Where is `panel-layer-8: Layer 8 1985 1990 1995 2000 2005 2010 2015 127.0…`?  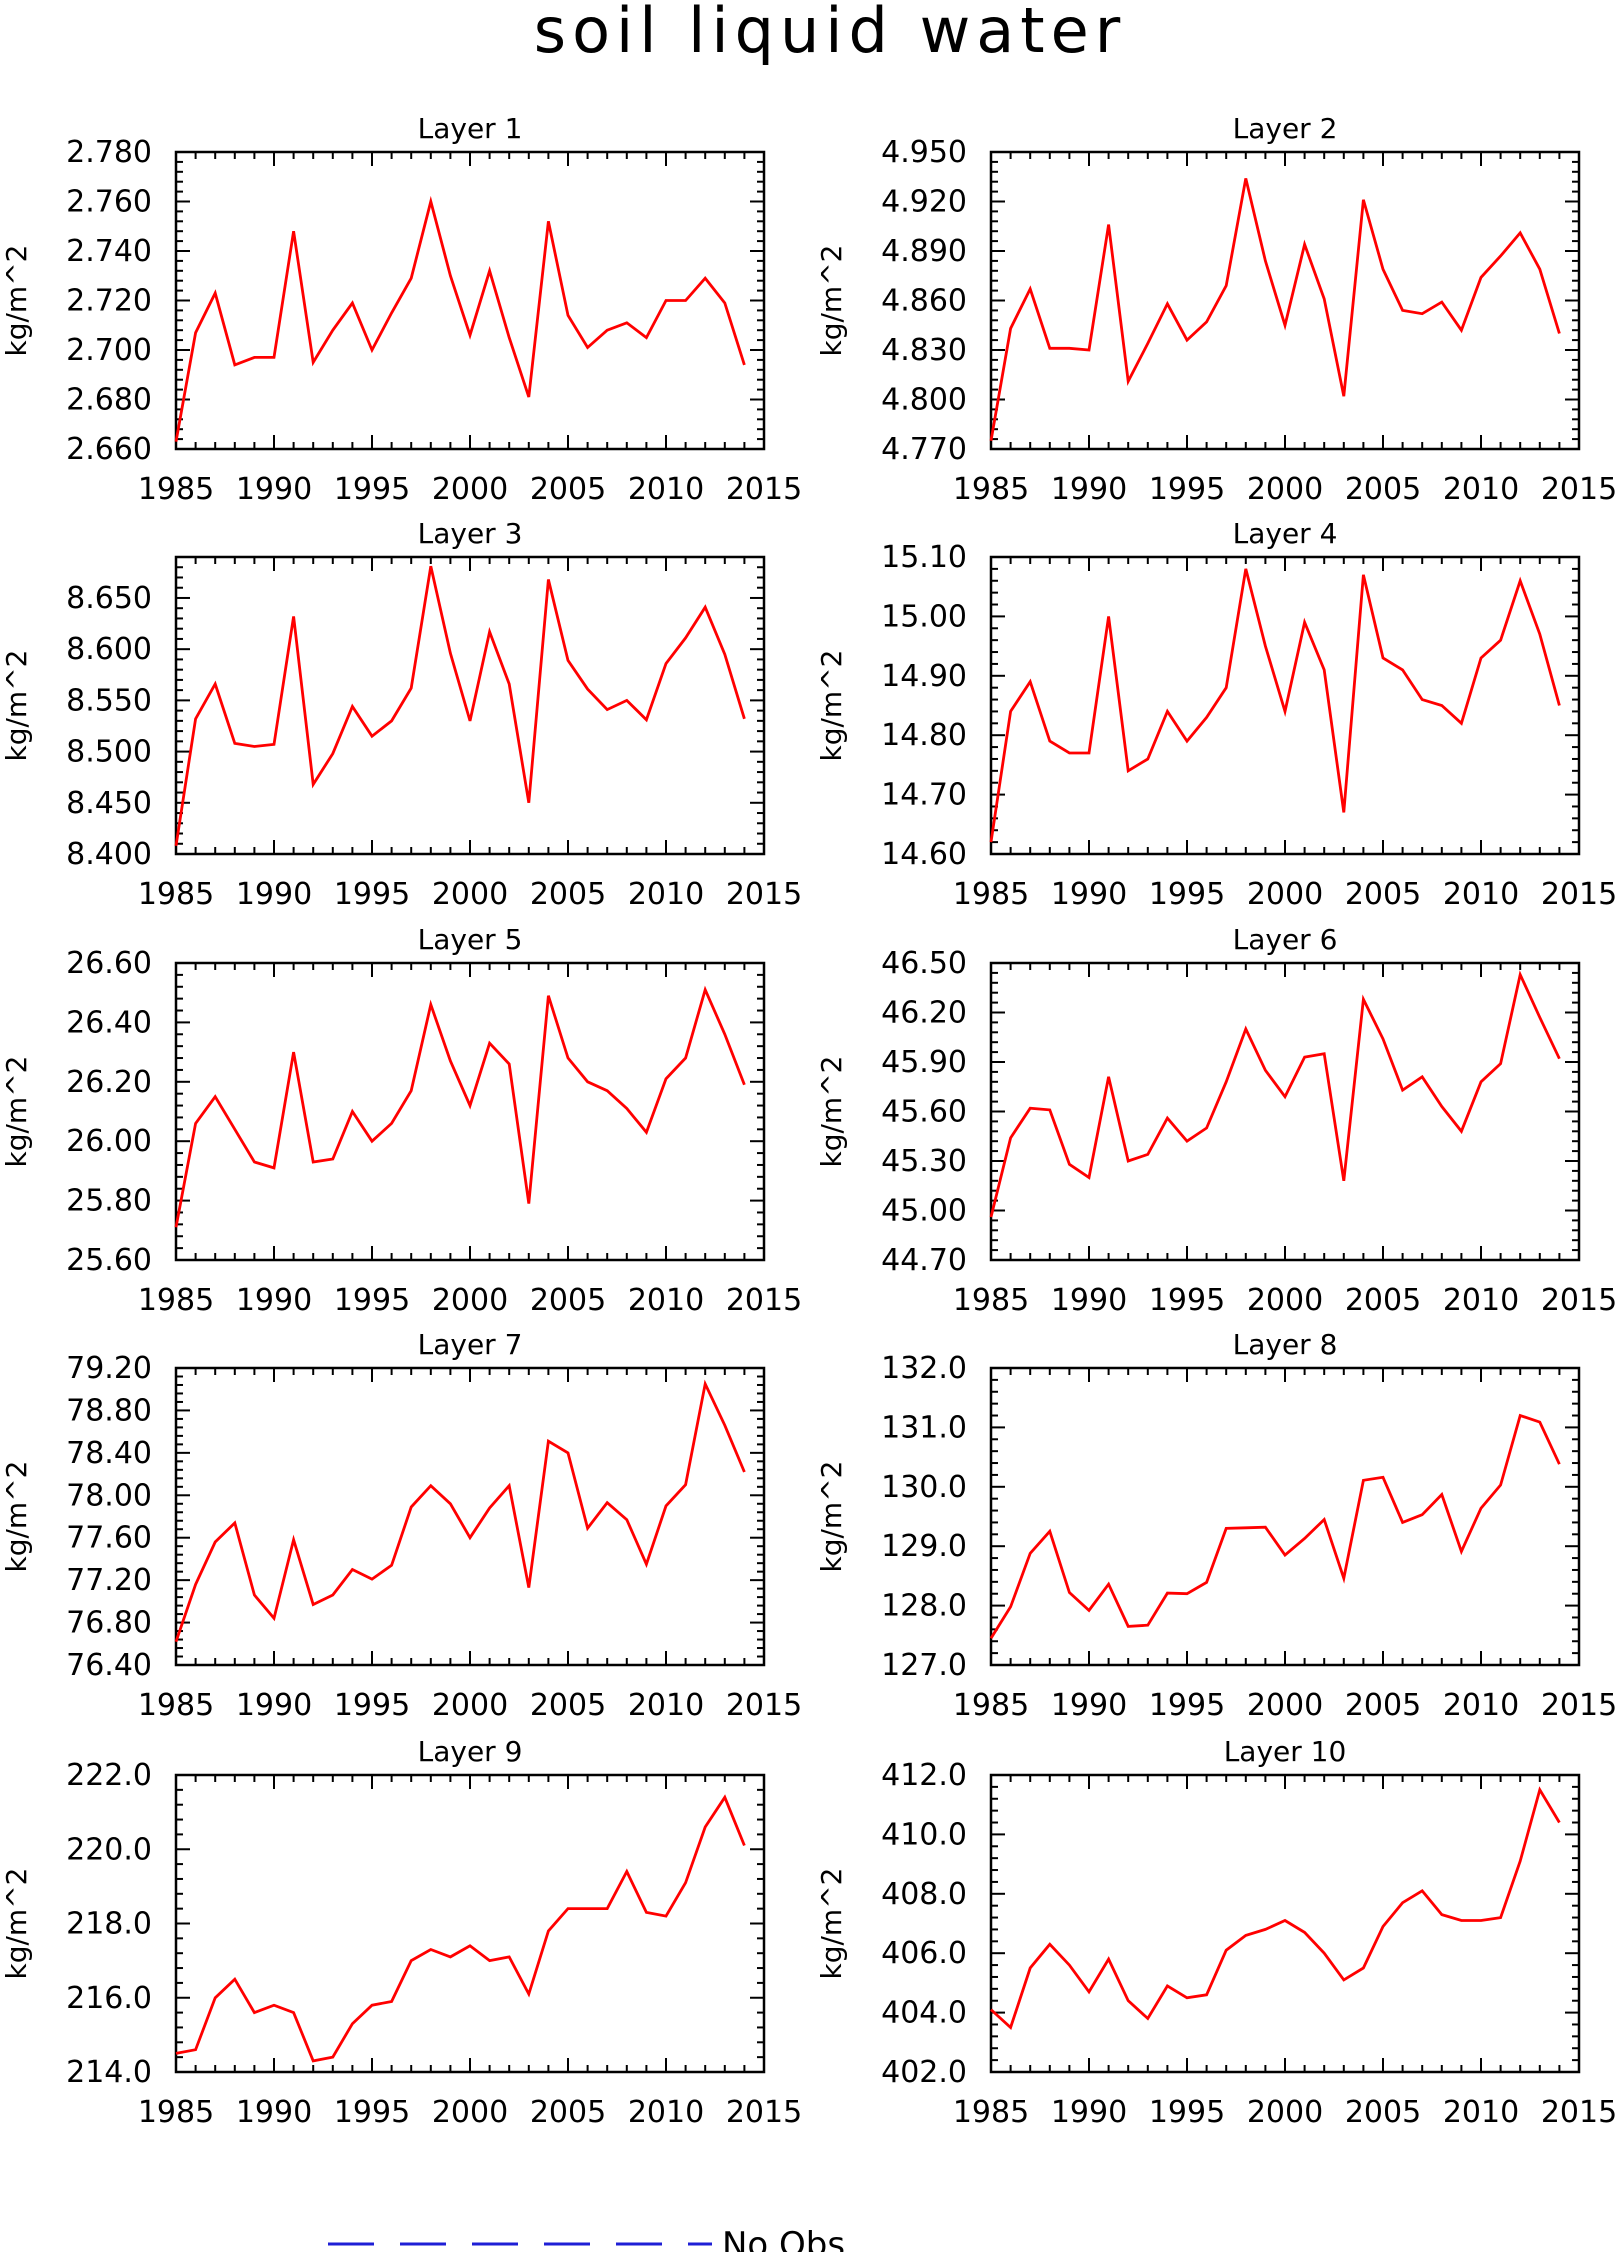 panel-layer-8: Layer 8 1985 1990 1995 2000 2005 2010 2015 127.0… is located at coordinates (1216, 1525).